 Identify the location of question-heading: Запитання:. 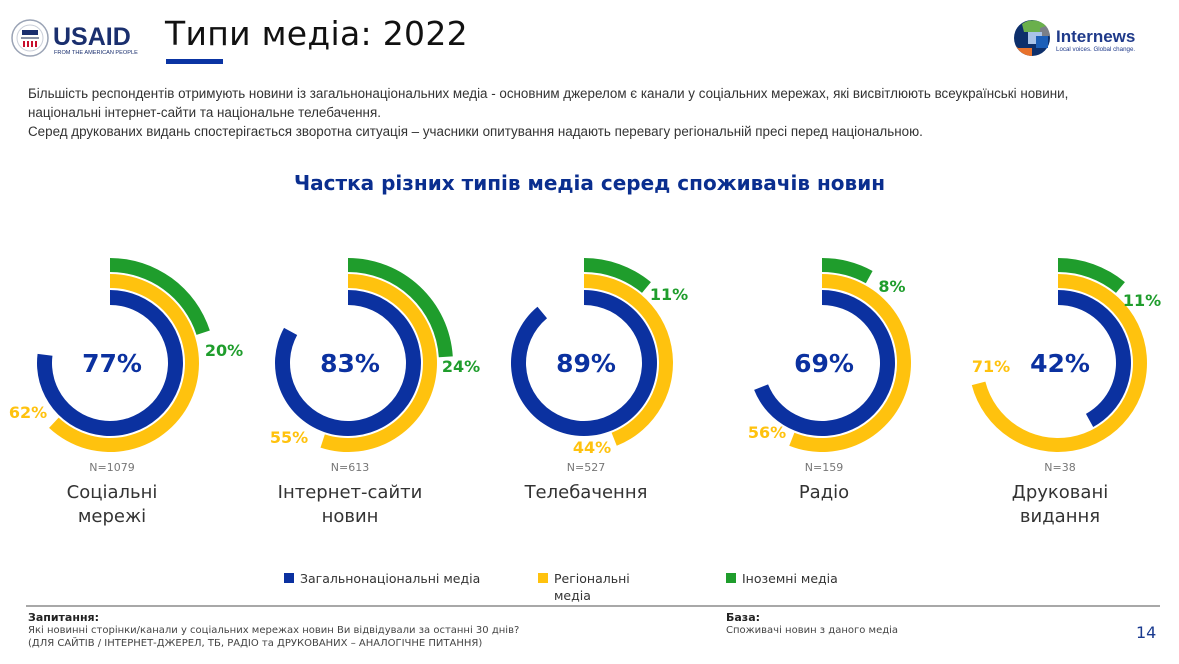
(64, 617).